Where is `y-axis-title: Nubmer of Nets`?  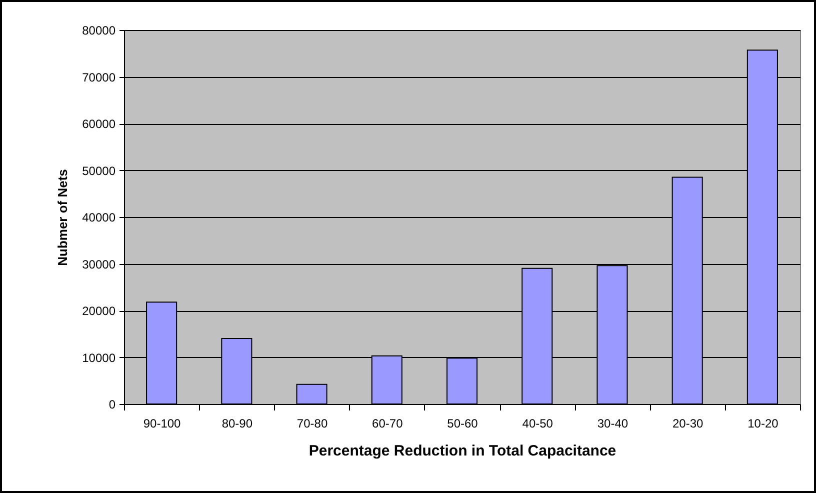 y-axis-title: Nubmer of Nets is located at coordinates (62, 217).